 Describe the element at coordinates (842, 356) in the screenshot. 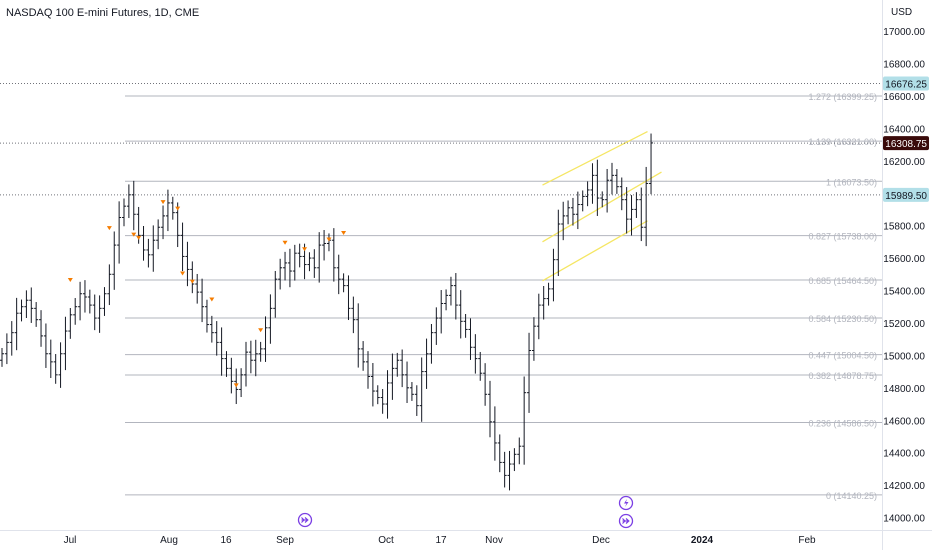

I see `fib-level-label: 0.447 (15004.50)` at that location.